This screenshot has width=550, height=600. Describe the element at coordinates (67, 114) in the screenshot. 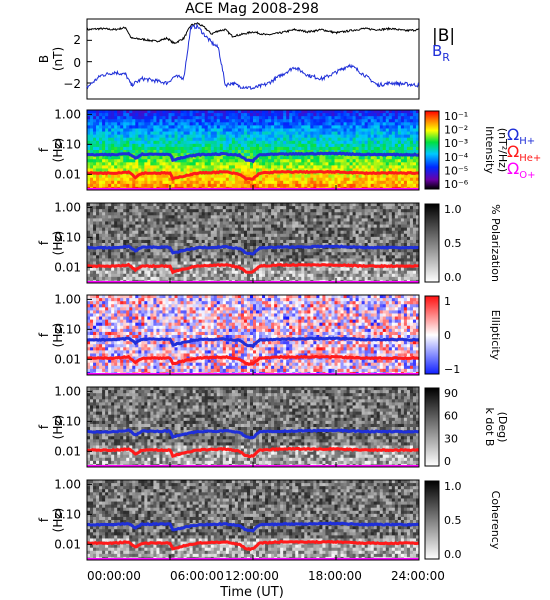

I see `freq-tick-label: 1.00` at that location.